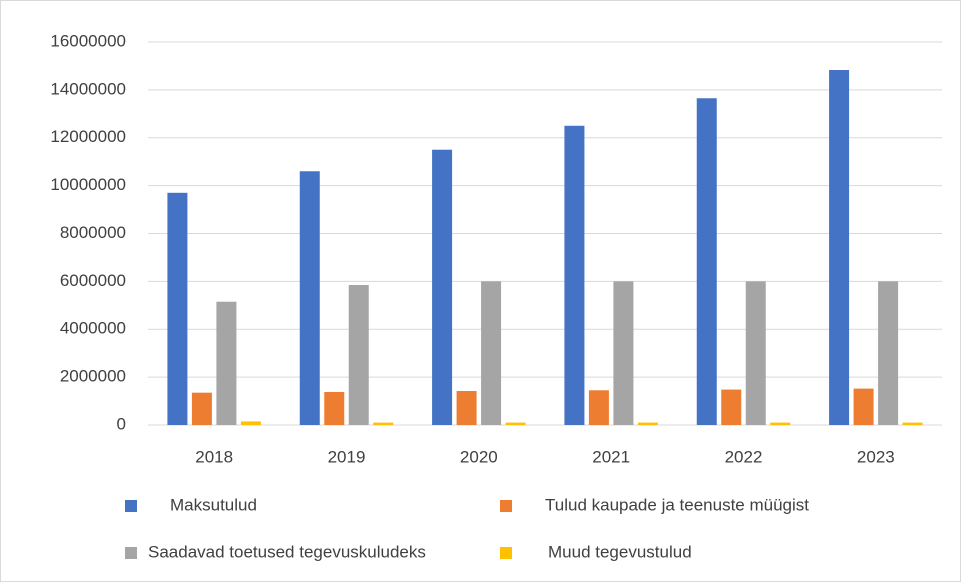 The height and width of the screenshot is (583, 962). Describe the element at coordinates (677, 504) in the screenshot. I see `legend-label: Tulud kaupade ja teenuste müügist` at that location.